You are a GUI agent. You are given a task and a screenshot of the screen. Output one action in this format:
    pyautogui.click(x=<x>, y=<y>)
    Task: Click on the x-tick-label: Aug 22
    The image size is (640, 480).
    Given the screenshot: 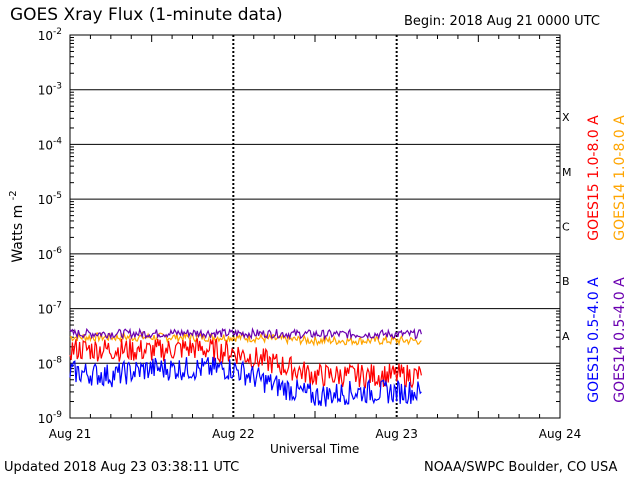 What is the action you would take?
    pyautogui.click(x=233, y=434)
    